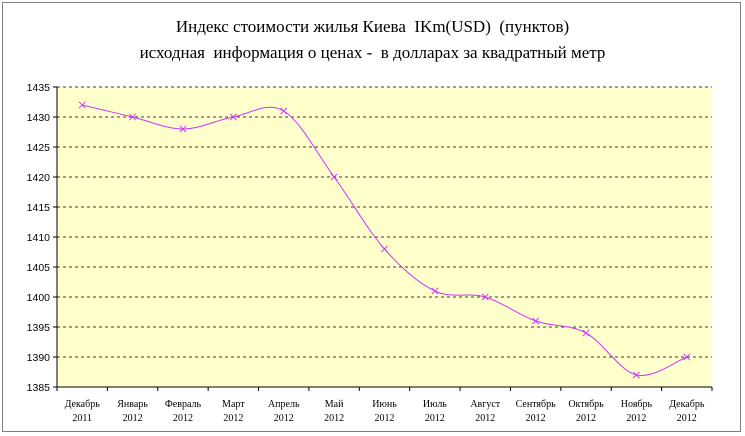 The width and height of the screenshot is (745, 436). I want to click on y-tick-label: 1430, so click(39, 118).